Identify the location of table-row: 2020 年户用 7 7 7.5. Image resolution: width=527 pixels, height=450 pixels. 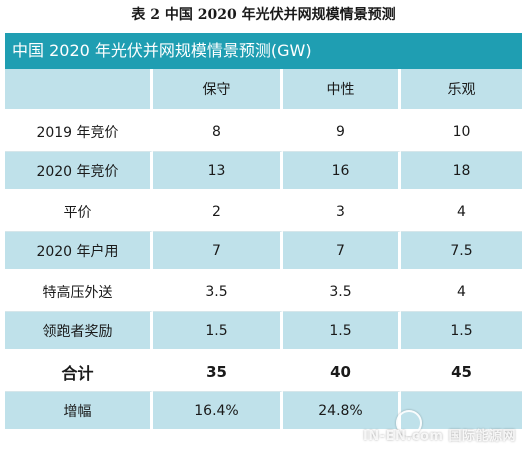
(263, 252).